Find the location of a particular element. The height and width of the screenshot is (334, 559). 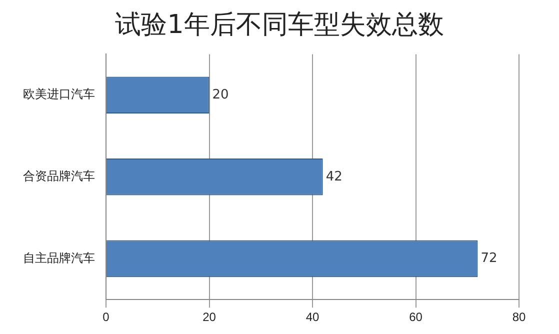

data-label: 20 is located at coordinates (220, 94).